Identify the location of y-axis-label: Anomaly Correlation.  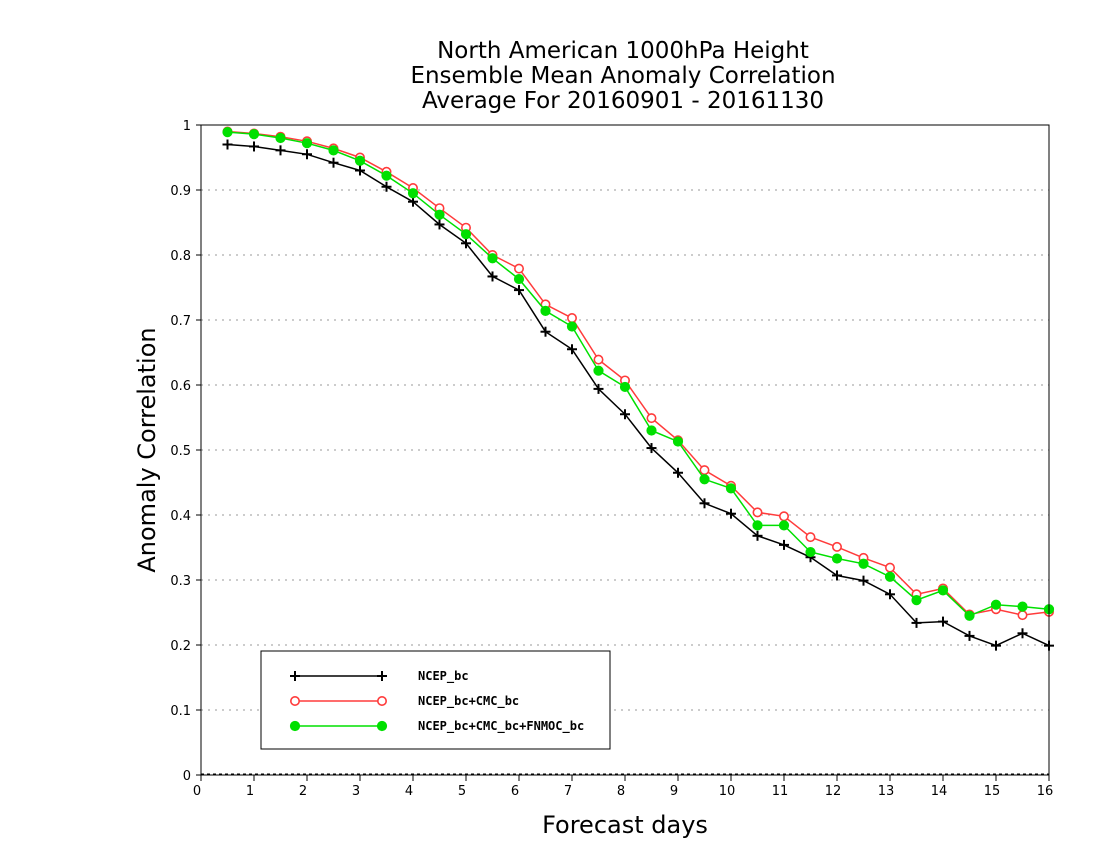
(147, 449).